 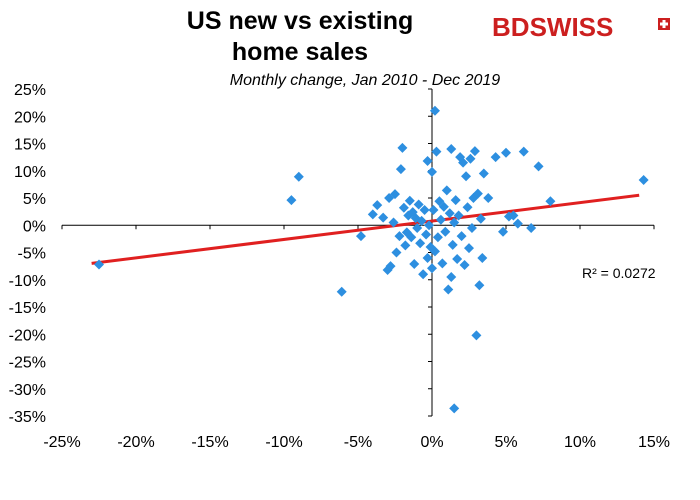 What do you see at coordinates (365, 80) in the screenshot?
I see `chart-subtitle: Monthly change, Jan 2010 - Dec 2019` at bounding box center [365, 80].